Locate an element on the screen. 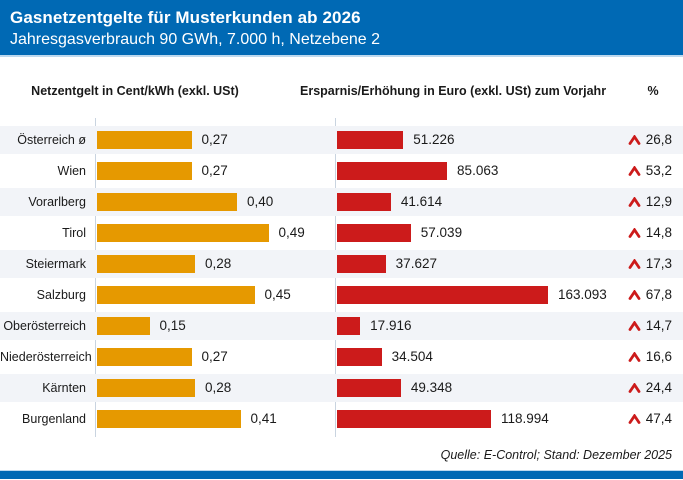 This screenshot has width=683, height=480. percent-value: 26,8 is located at coordinates (658, 139).